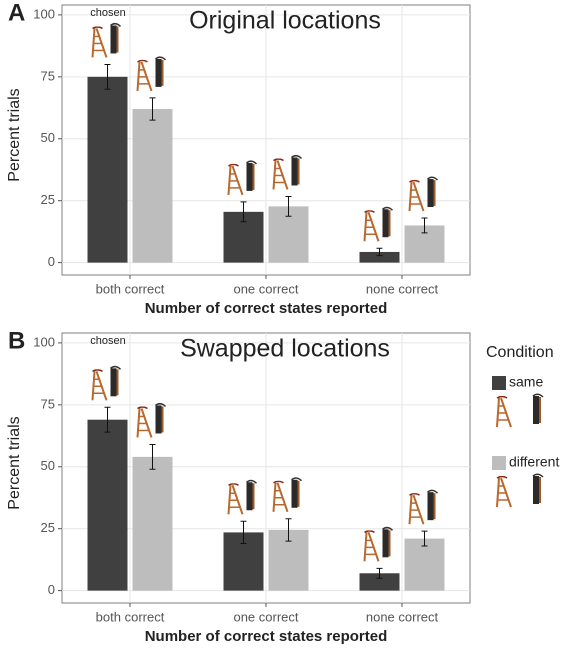 The image size is (561, 648). I want to click on legend-label: same, so click(526, 382).